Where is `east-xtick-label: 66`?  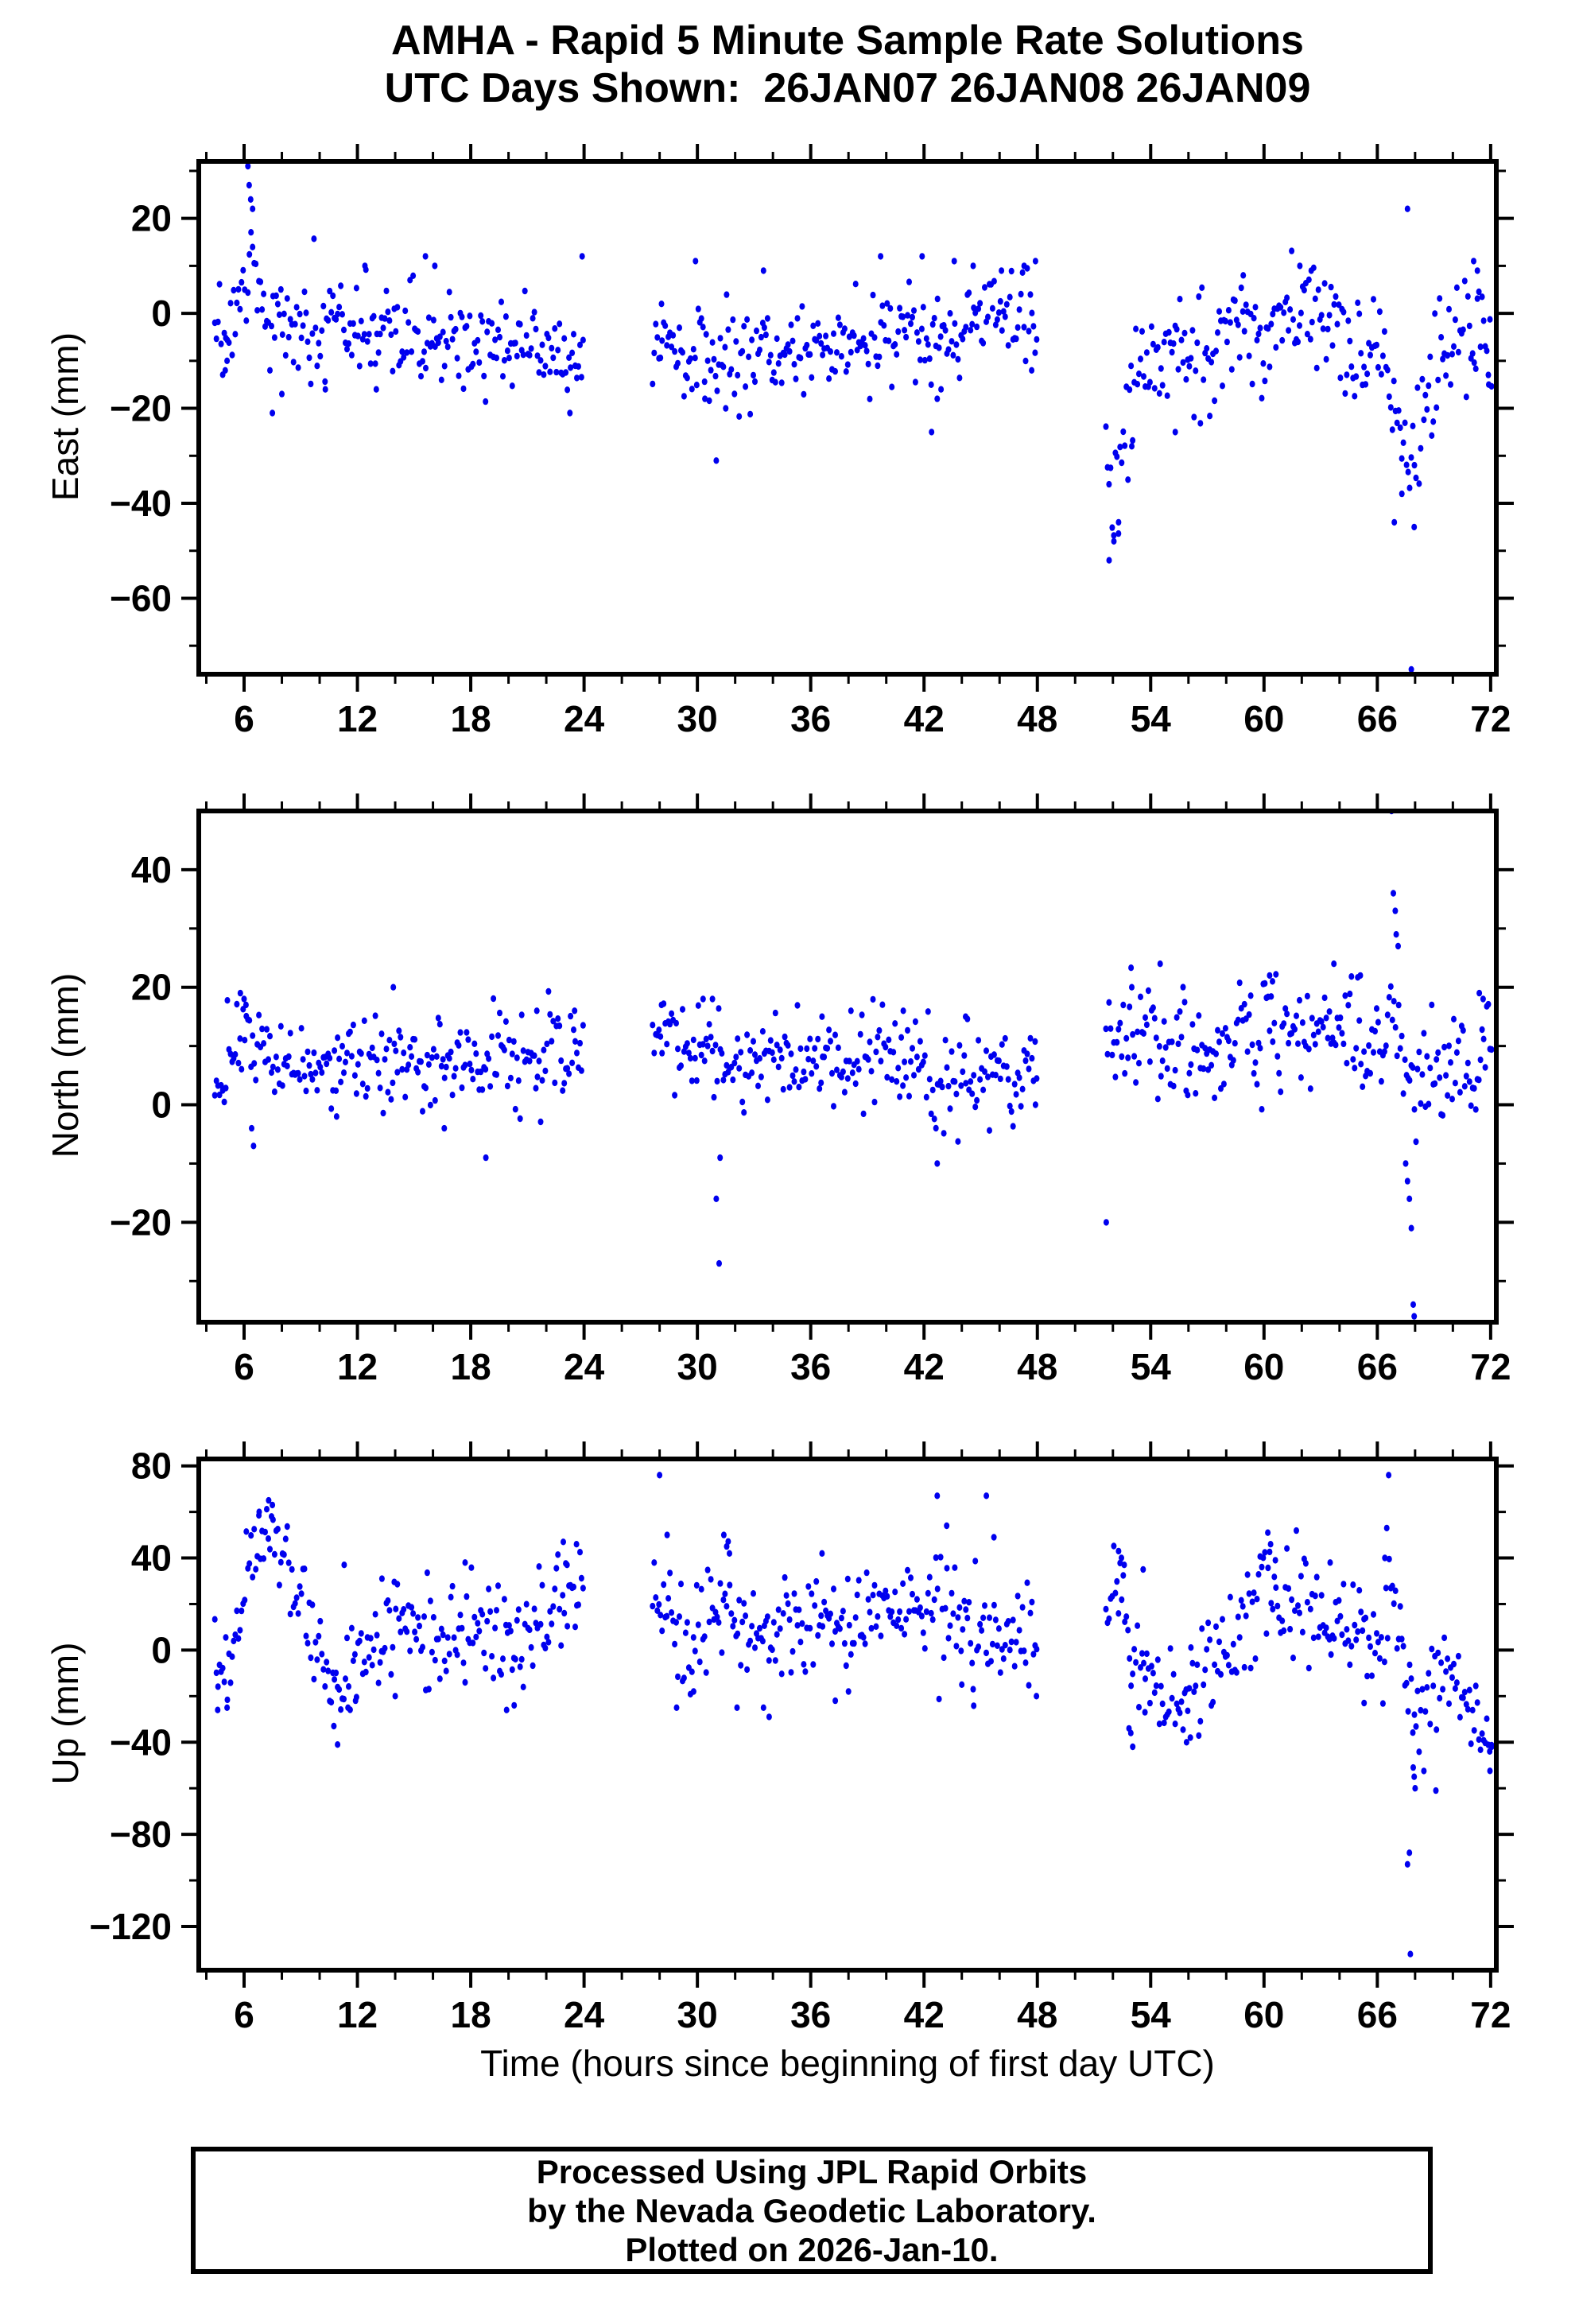
east-xtick-label: 66 is located at coordinates (1377, 718).